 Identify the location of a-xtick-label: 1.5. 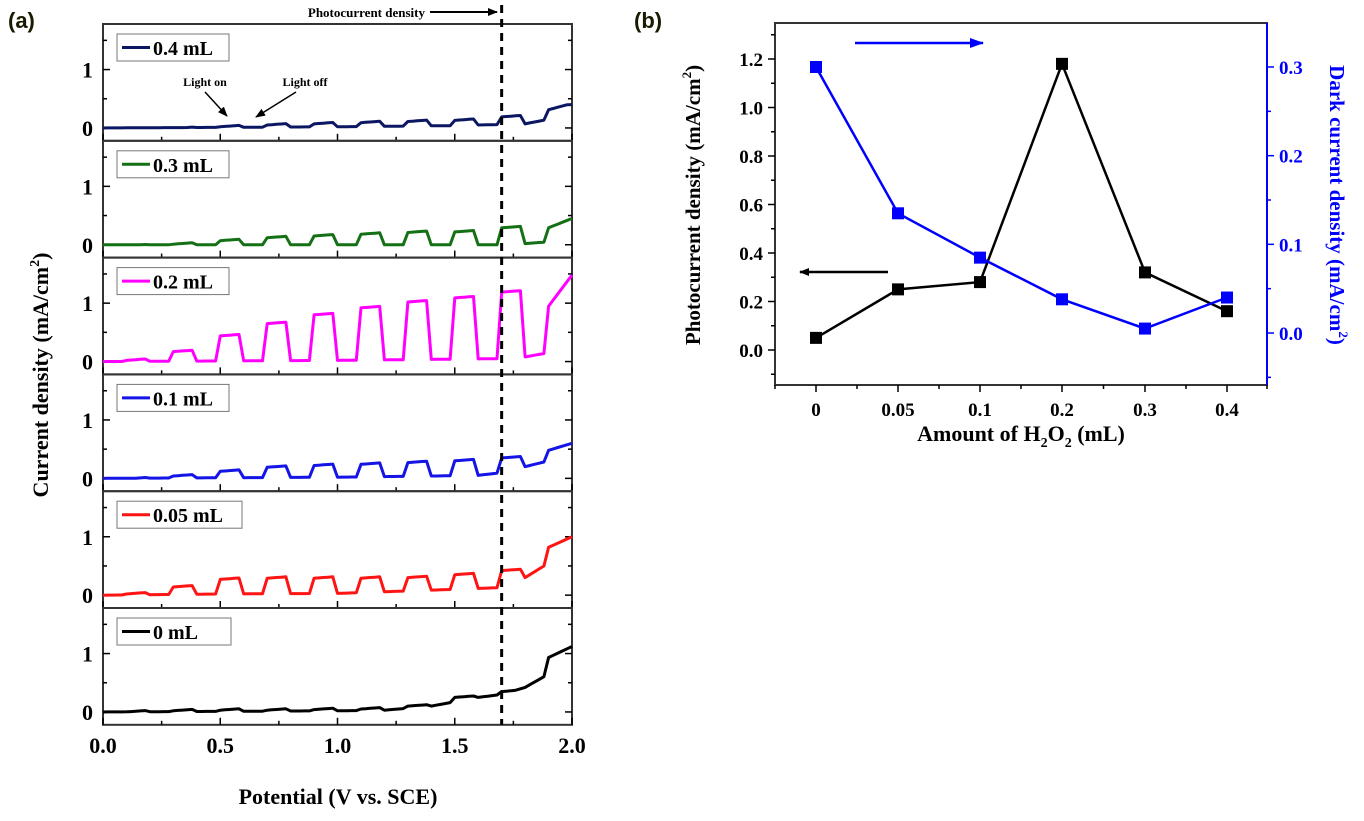
(455, 745).